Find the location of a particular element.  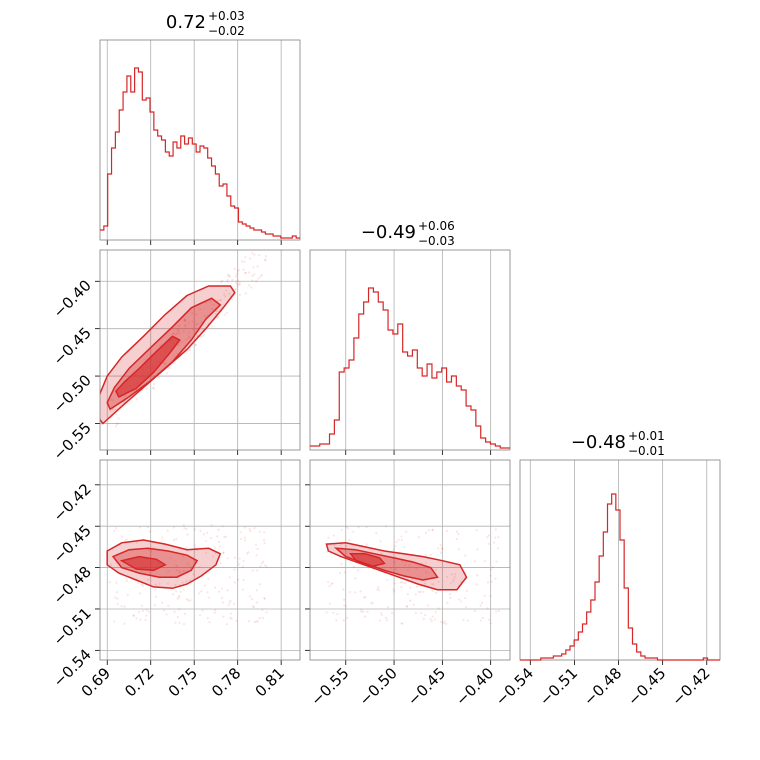

contour-0-2-ytick-label: −0.48 is located at coordinates (72, 585).